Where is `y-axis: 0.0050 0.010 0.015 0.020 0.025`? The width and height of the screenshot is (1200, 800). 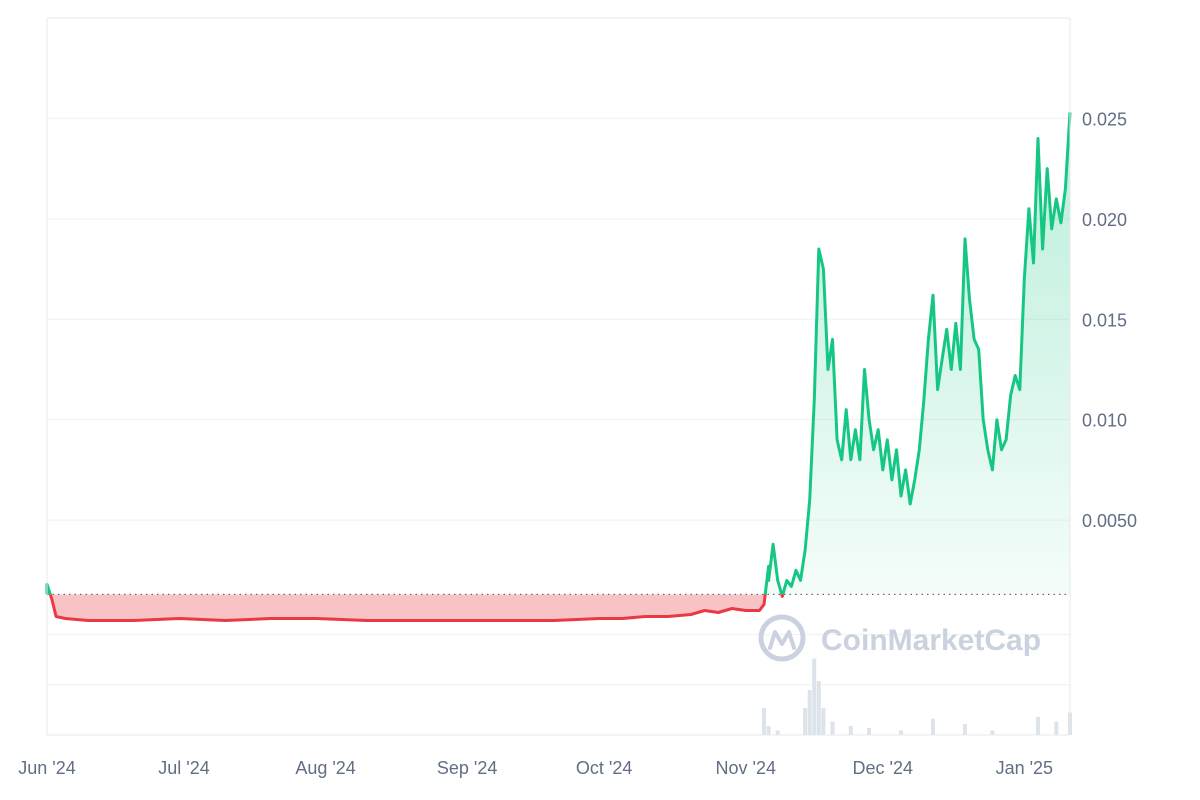
y-axis: 0.0050 0.010 0.015 0.020 0.025 is located at coordinates (1109, 320).